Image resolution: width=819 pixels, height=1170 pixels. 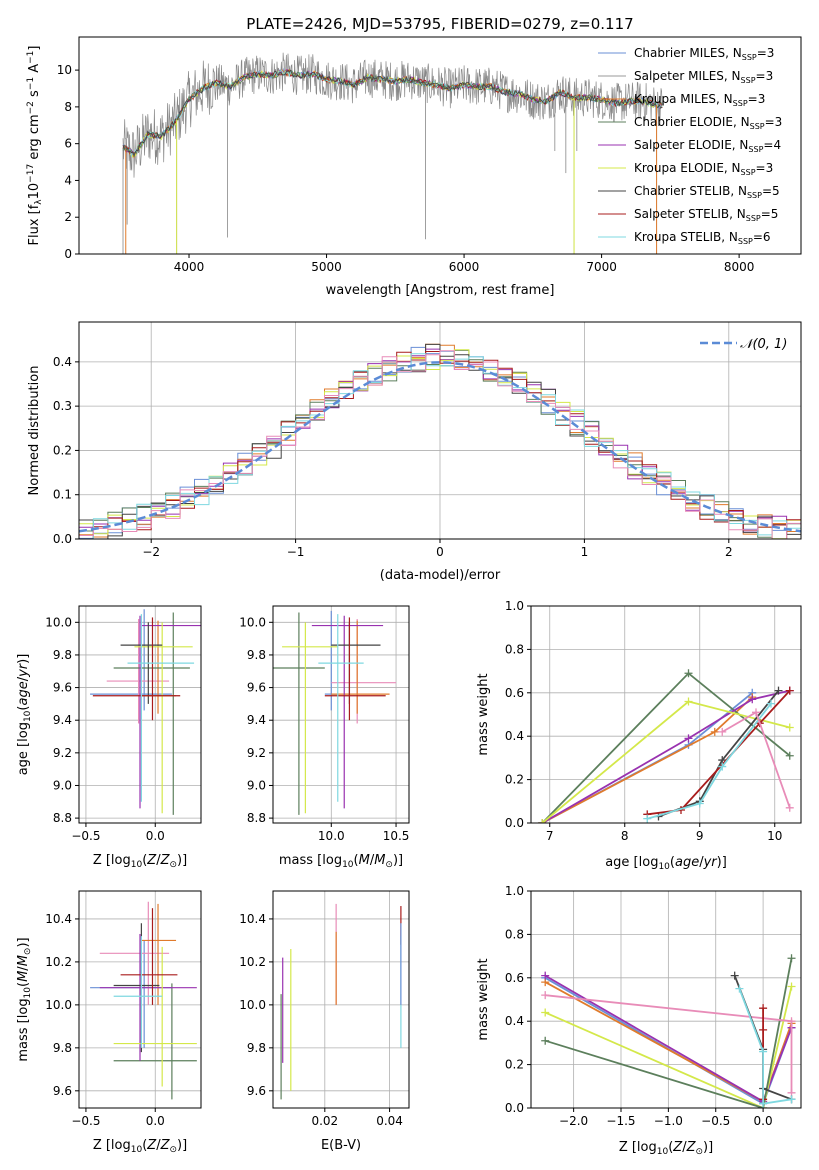 I want to click on plot-area, so click(x=392, y=153).